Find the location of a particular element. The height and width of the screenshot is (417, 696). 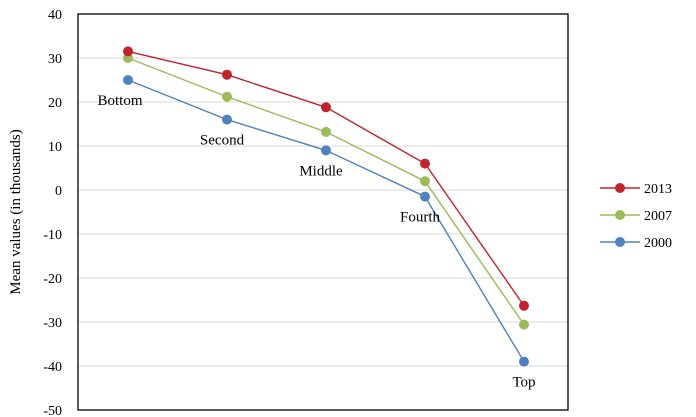

y-axis-ticks: -50 -40 -30 -20 -10 0 10 20 30 40 is located at coordinates (52, 212).